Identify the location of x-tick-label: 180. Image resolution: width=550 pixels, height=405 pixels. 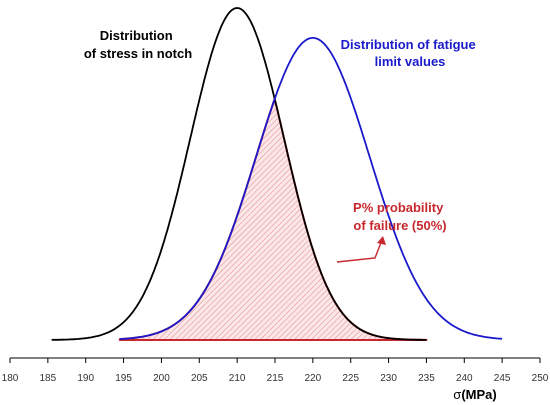
(10, 378).